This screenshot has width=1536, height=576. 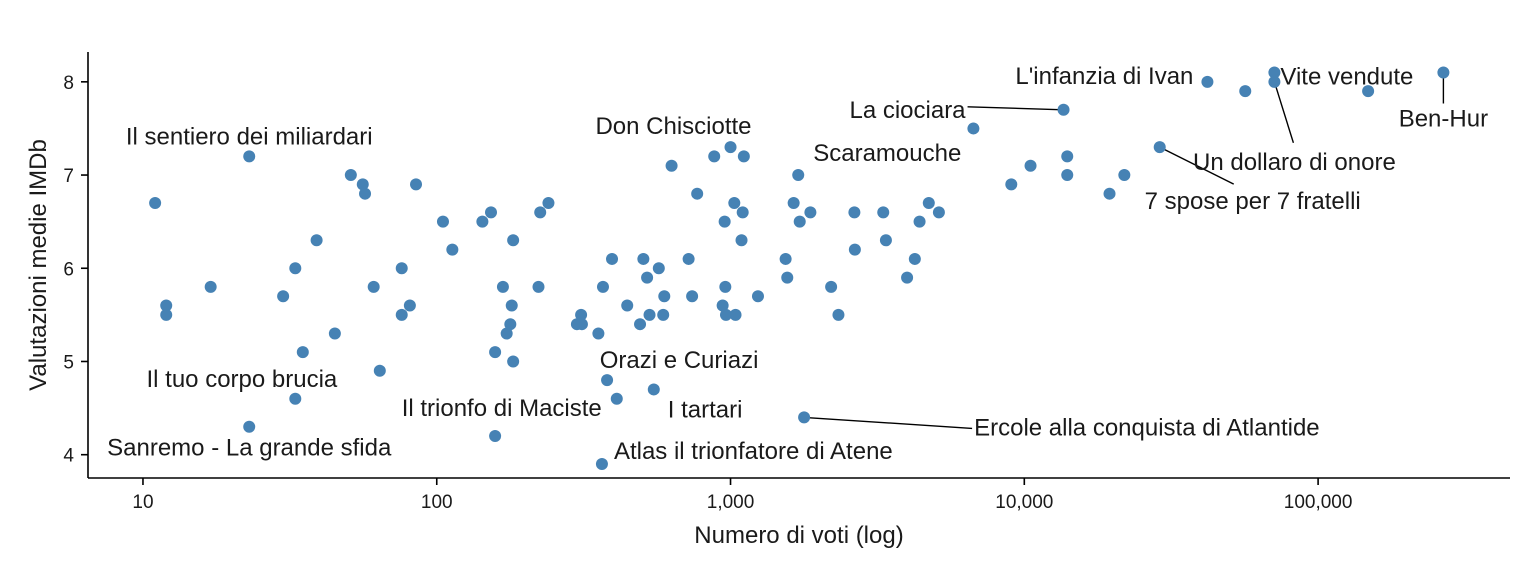 What do you see at coordinates (673, 126) in the screenshot?
I see `point-label: Don Chisciotte` at bounding box center [673, 126].